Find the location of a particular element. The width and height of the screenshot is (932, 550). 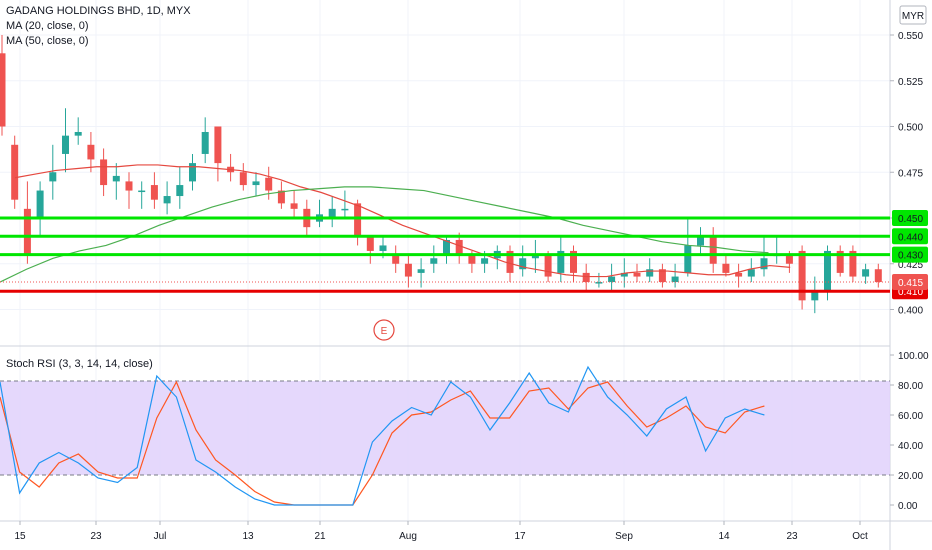

stoch-axis: 100.00 80.00 60.00 40.00 20.00 0.00 is located at coordinates (909, 431).